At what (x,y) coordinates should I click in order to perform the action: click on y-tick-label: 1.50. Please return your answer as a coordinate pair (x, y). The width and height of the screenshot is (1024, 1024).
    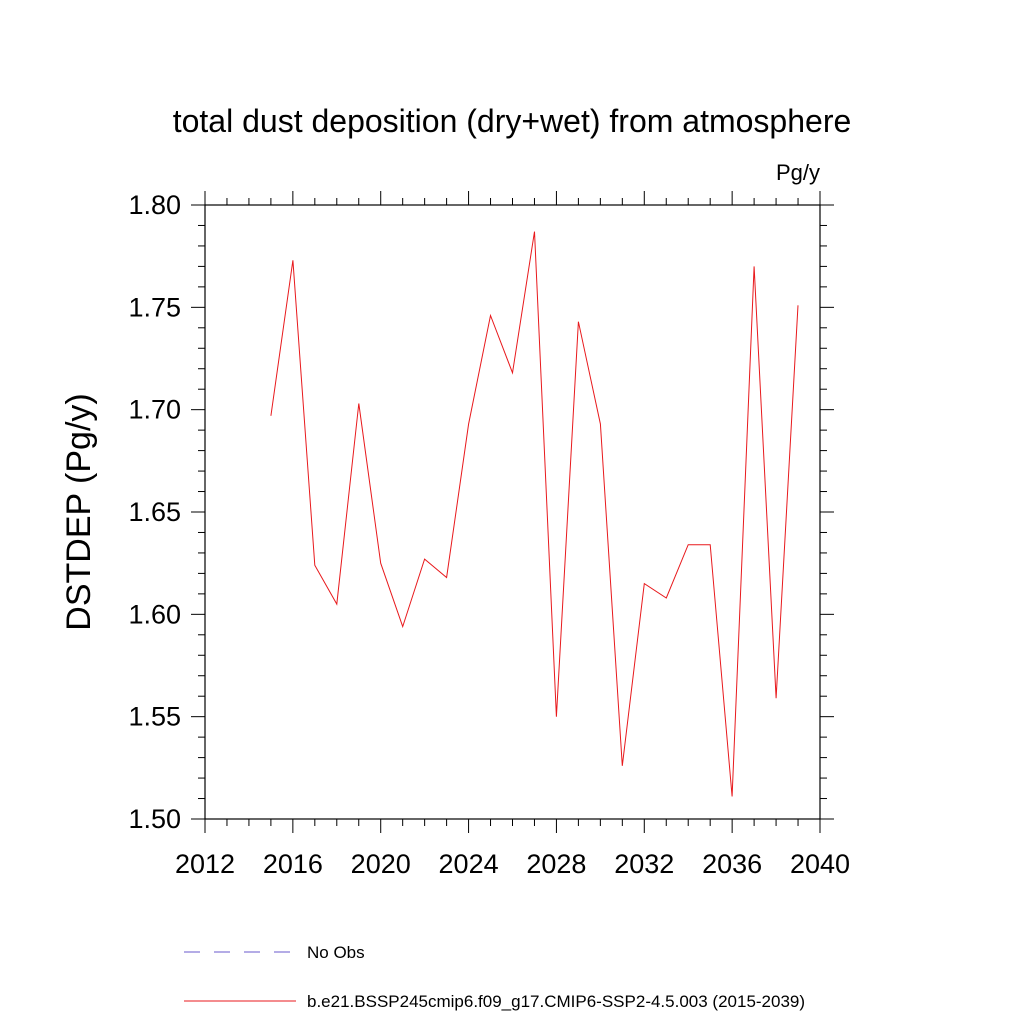
    Looking at the image, I should click on (154, 819).